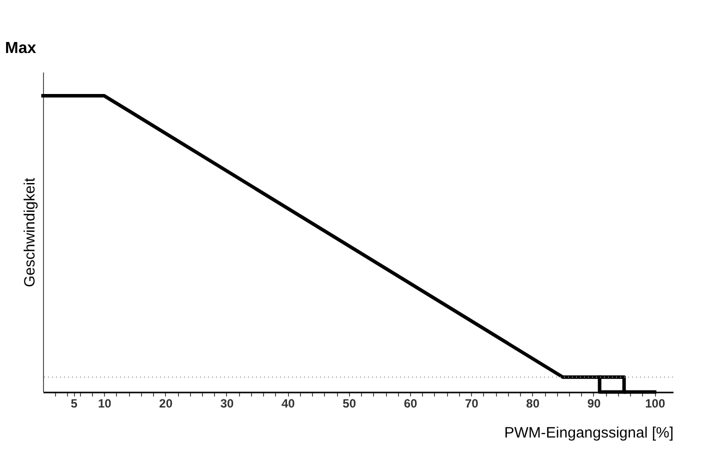 The height and width of the screenshot is (460, 725). I want to click on x-tick-label: 50, so click(349, 403).